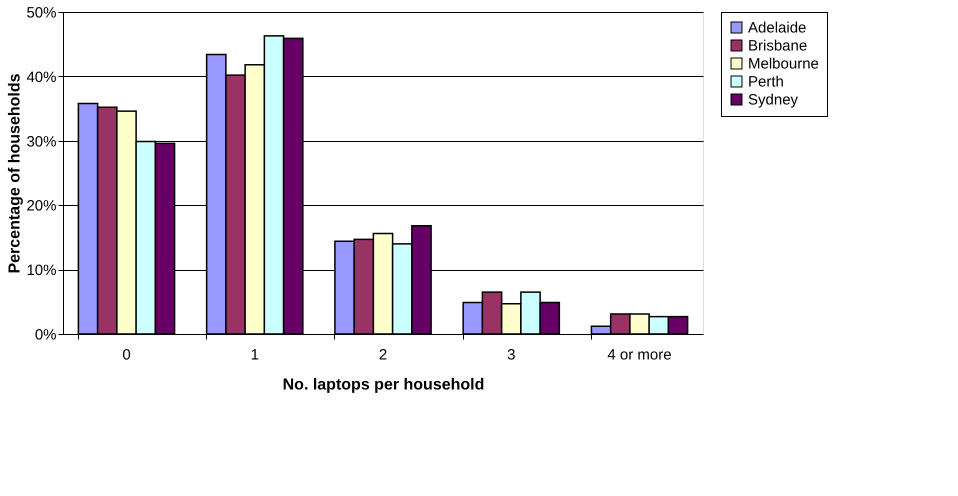 The height and width of the screenshot is (496, 958). I want to click on x-tick-label: 2, so click(383, 355).